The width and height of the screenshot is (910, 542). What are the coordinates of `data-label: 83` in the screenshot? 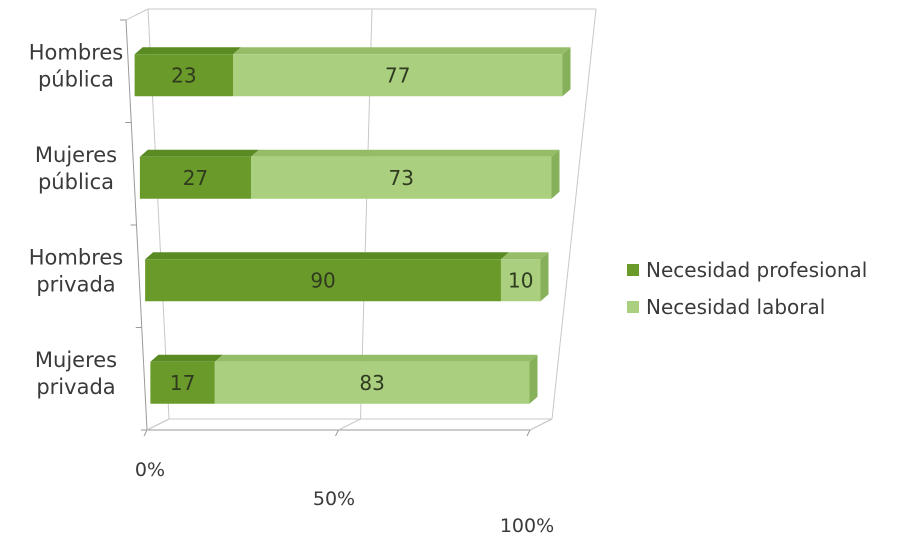 It's located at (371, 383).